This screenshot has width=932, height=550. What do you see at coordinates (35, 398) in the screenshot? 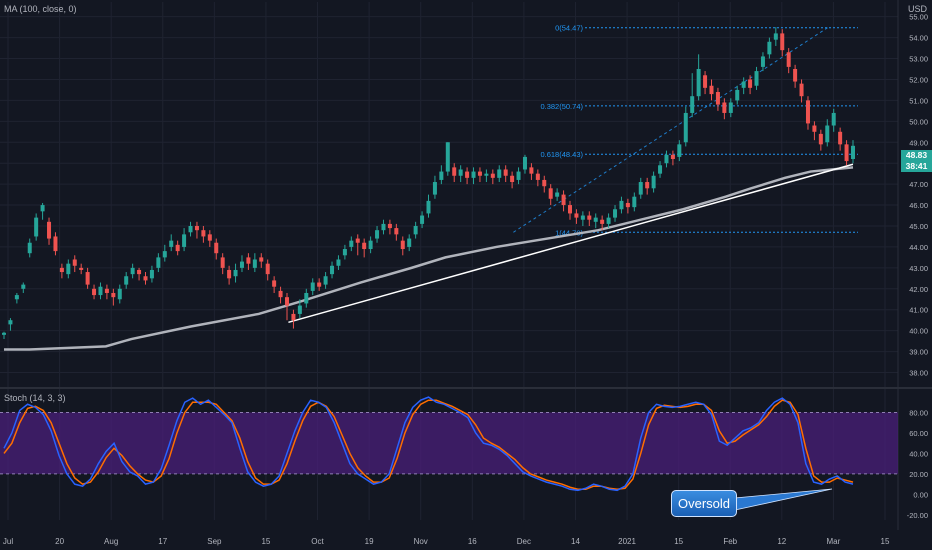
I see `stoch-indicator-label: Stoch (14, 3, 3)` at bounding box center [35, 398].